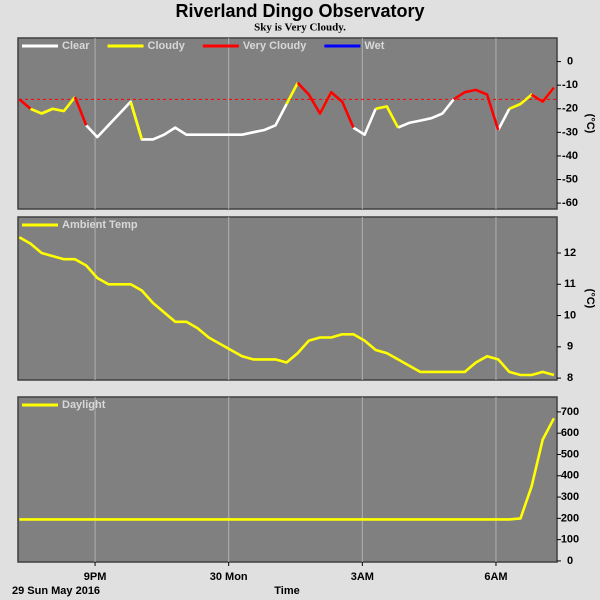 Image resolution: width=600 pixels, height=600 pixels. What do you see at coordinates (229, 577) in the screenshot?
I see `x-tick-label: 30 Mon` at bounding box center [229, 577].